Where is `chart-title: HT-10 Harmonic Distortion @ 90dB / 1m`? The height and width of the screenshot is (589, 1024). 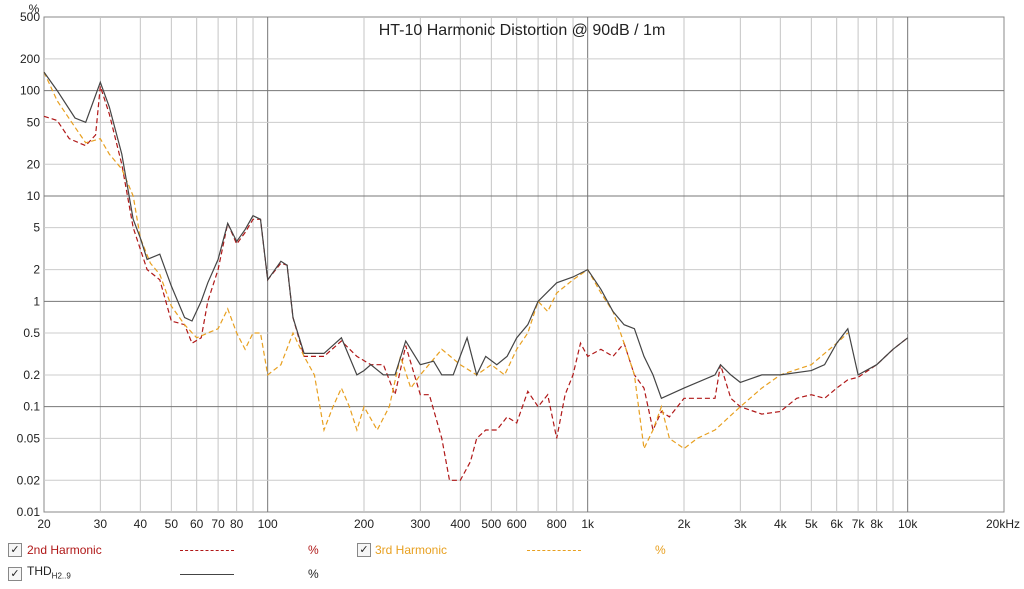
chart-title: HT-10 Harmonic Distortion @ 90dB / 1m is located at coordinates (522, 30).